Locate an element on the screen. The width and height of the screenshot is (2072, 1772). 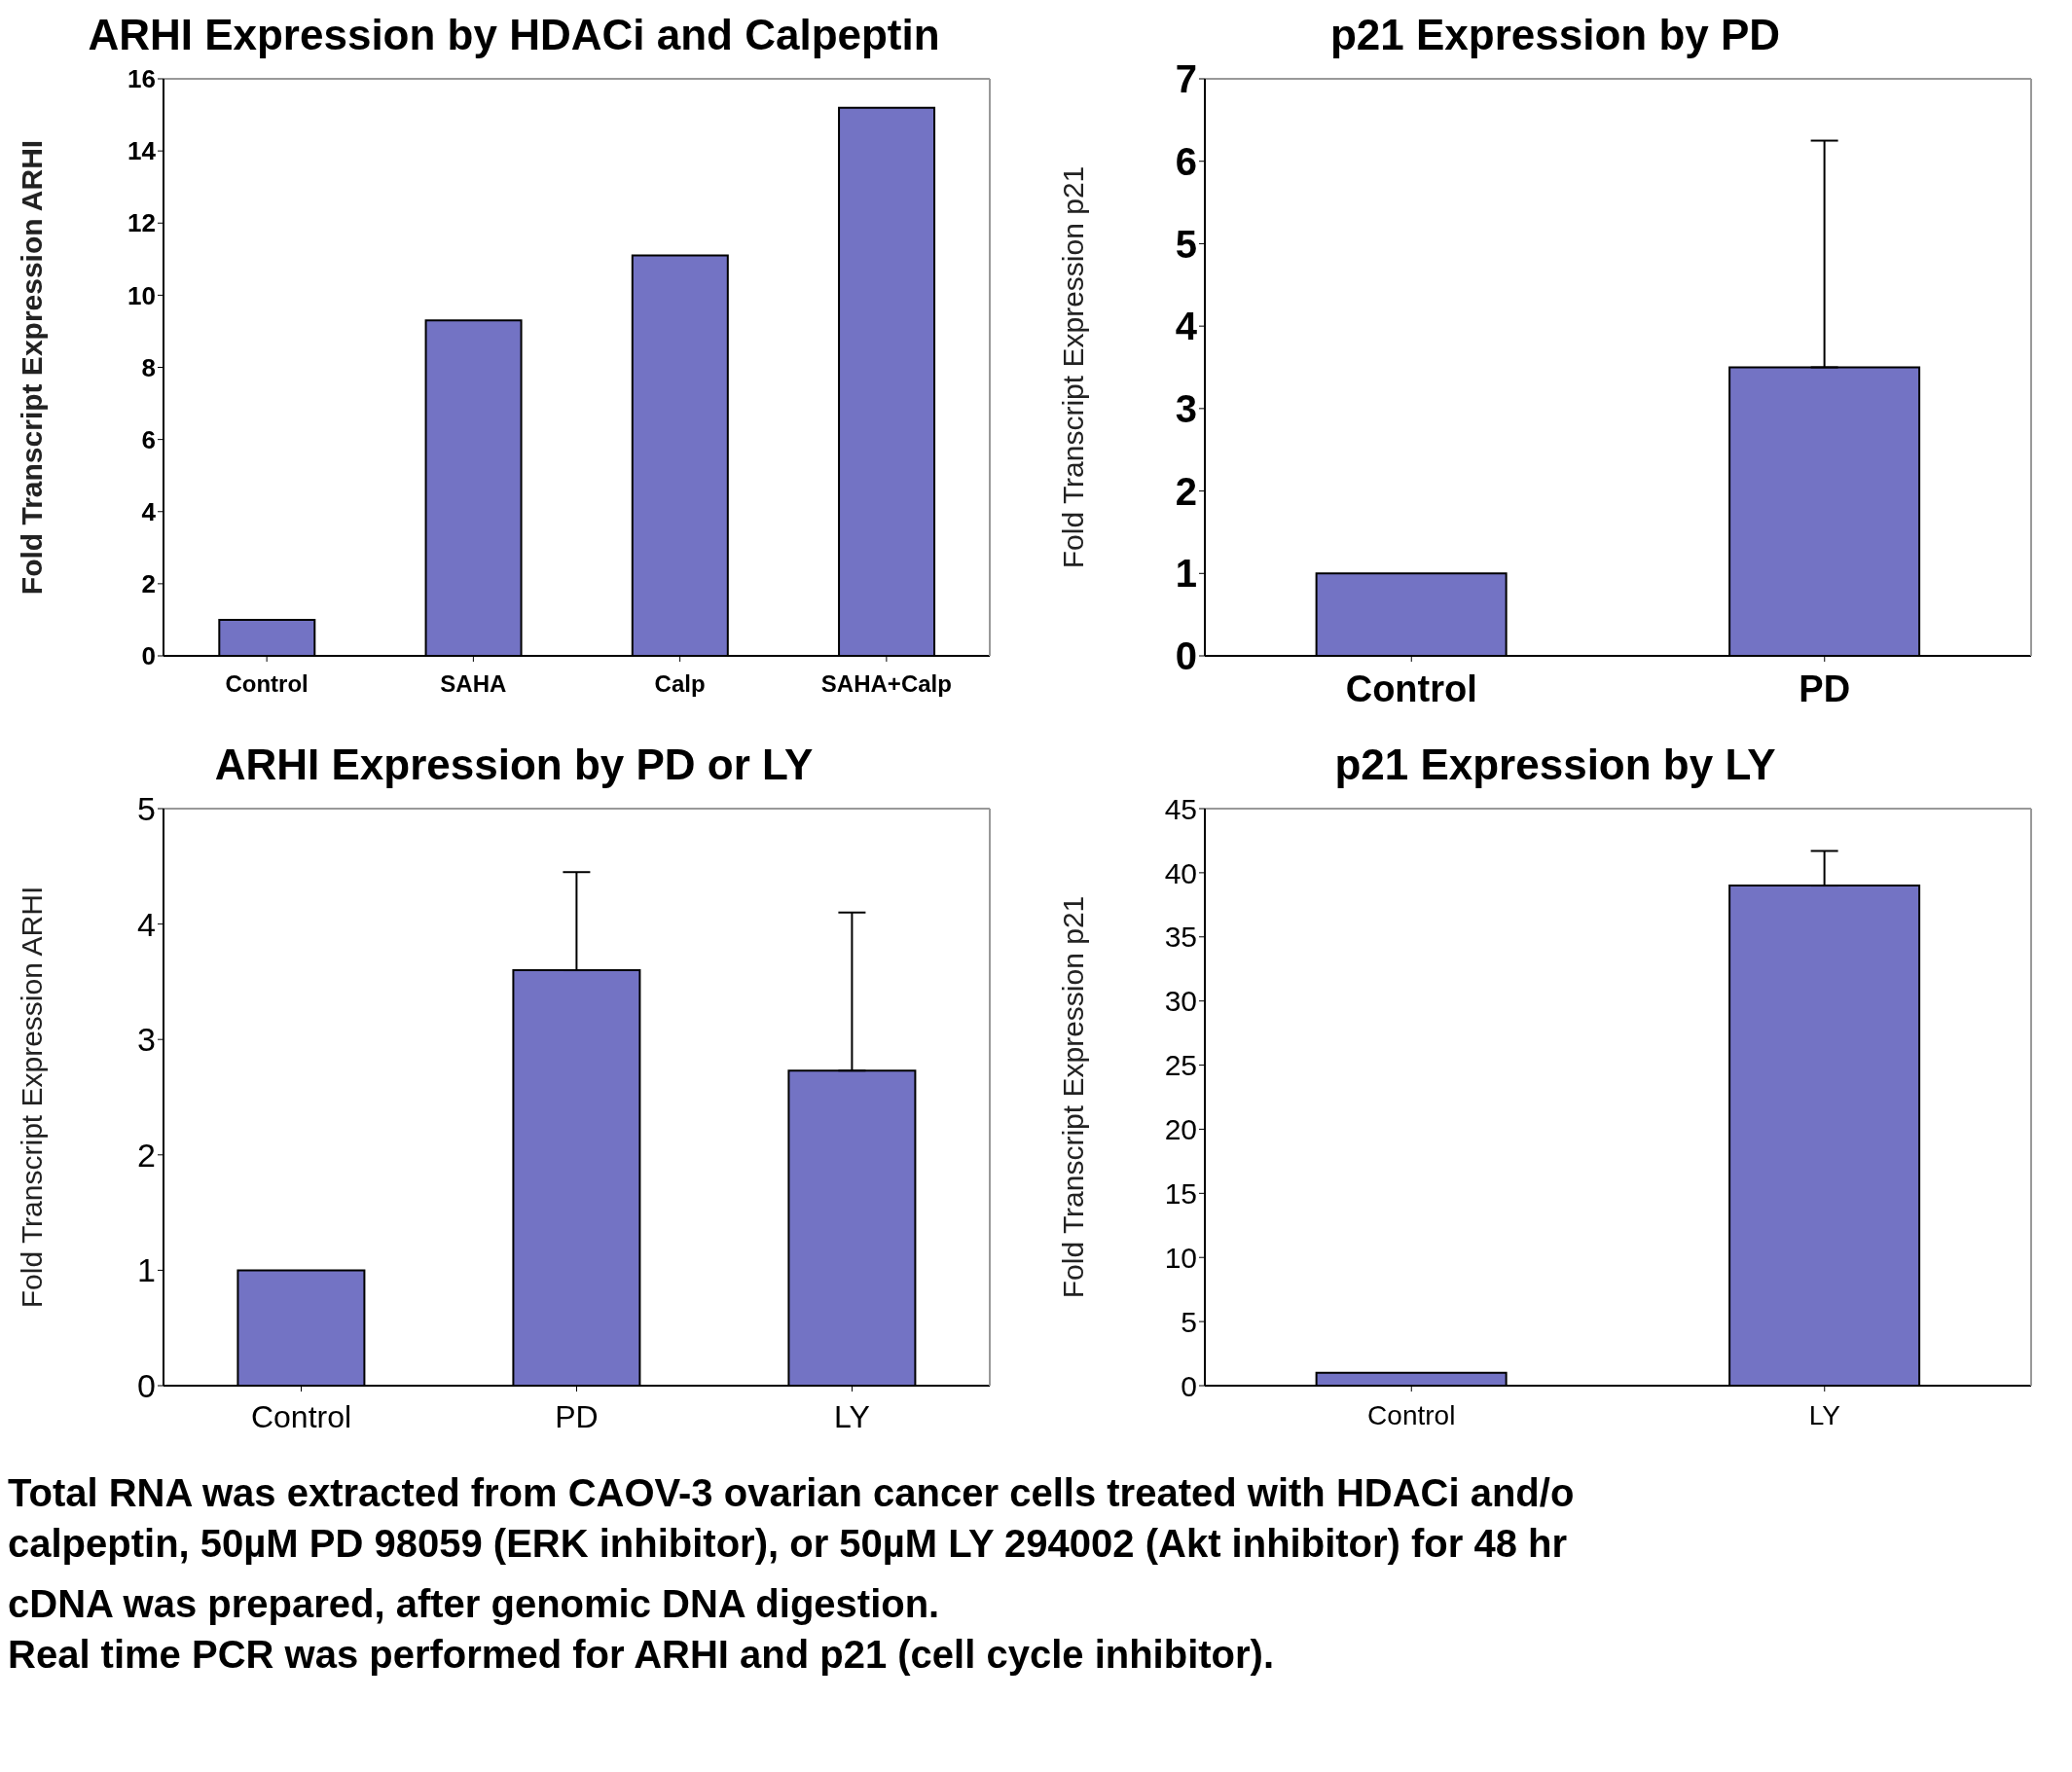
text: cDNA was prepared, after genomic DNA digestion. is located at coordinates (474, 1604).